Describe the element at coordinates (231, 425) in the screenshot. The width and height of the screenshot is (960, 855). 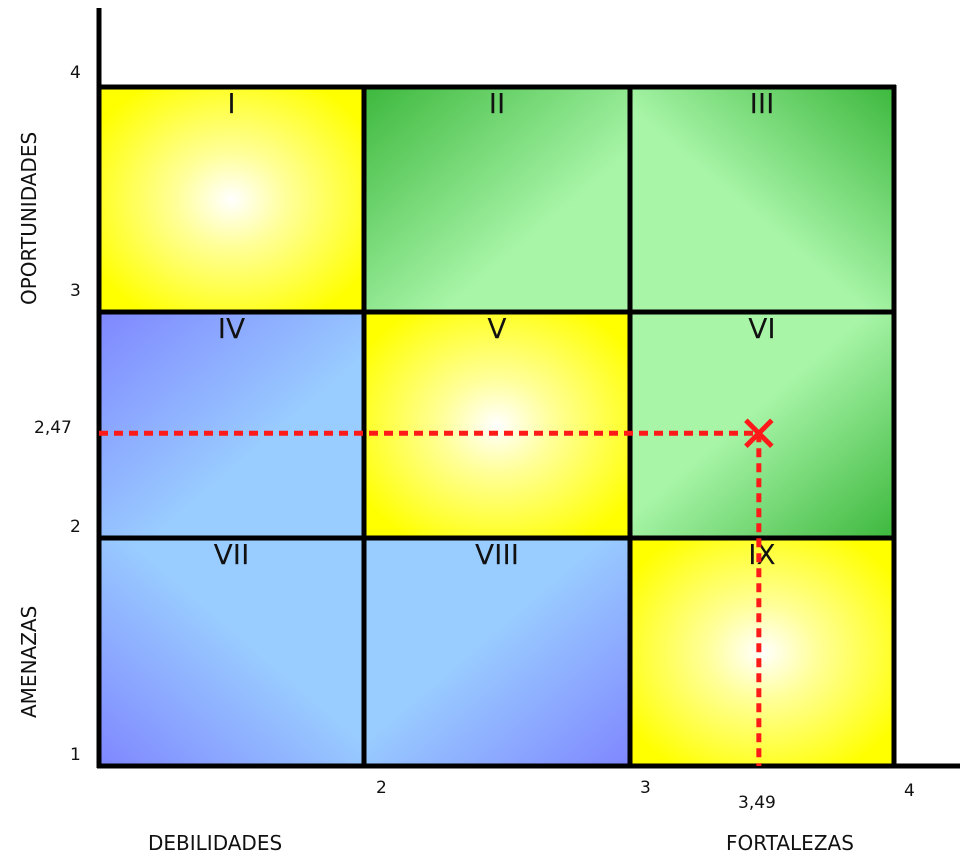
I see `cell-iv` at that location.